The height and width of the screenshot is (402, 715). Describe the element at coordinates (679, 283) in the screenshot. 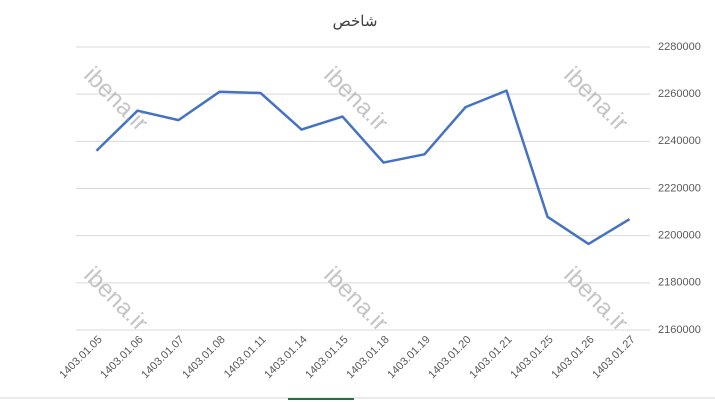

I see `y-tick-label: 2180000` at that location.